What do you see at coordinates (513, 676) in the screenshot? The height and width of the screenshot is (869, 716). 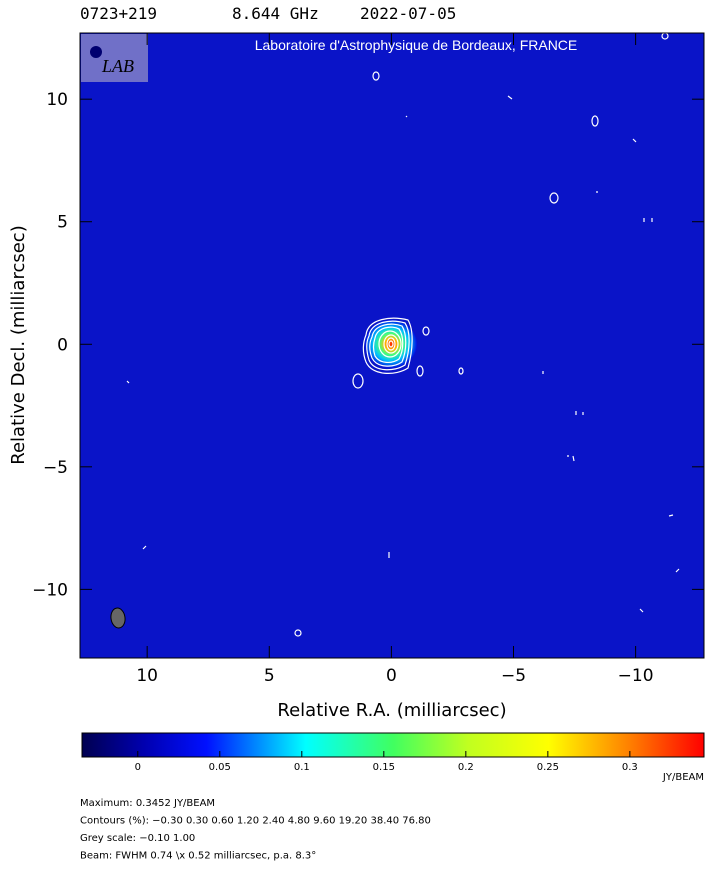 I see `x-tick-label: −5` at bounding box center [513, 676].